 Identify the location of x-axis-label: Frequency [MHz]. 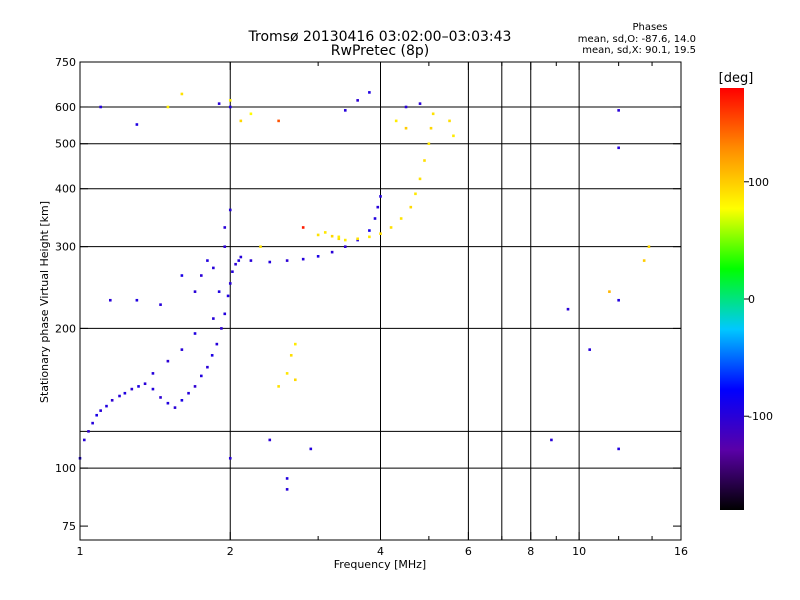
(380, 564).